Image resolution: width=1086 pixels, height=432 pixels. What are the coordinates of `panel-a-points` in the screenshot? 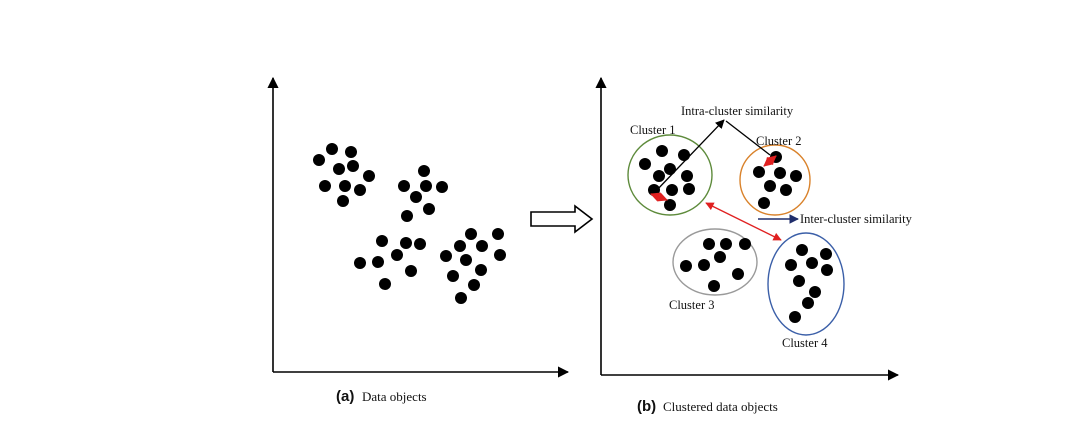 It's located at (409, 223).